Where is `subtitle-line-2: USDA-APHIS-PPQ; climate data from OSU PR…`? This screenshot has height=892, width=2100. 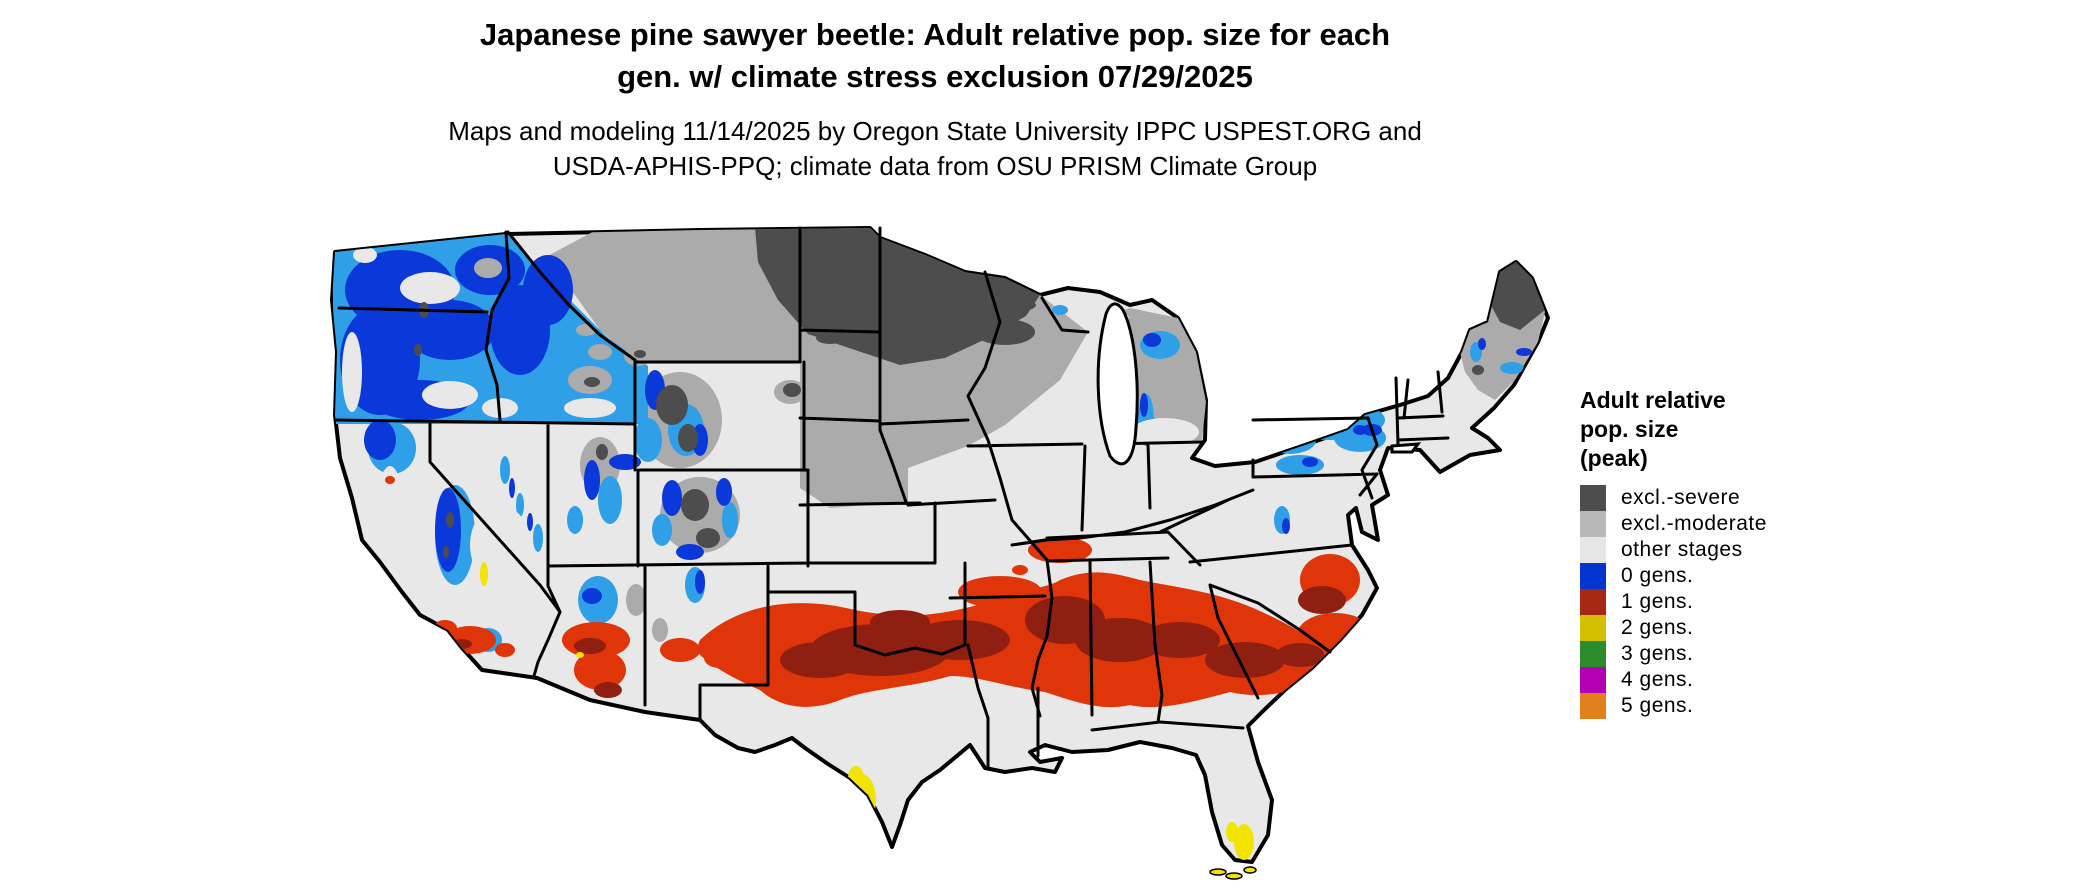 subtitle-line-2: USDA-APHIS-PPQ; climate data from OSU PR… is located at coordinates (935, 166).